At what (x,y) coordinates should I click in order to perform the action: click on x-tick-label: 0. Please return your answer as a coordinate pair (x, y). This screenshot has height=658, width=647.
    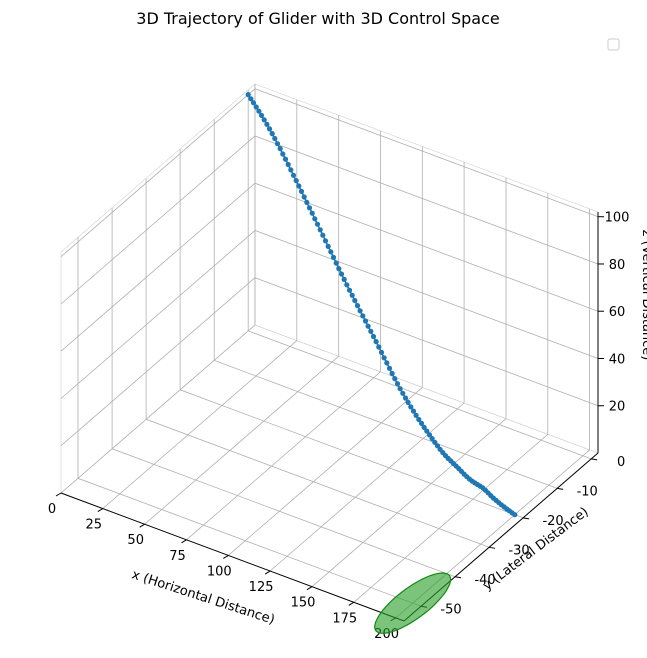
    Looking at the image, I should click on (52, 509).